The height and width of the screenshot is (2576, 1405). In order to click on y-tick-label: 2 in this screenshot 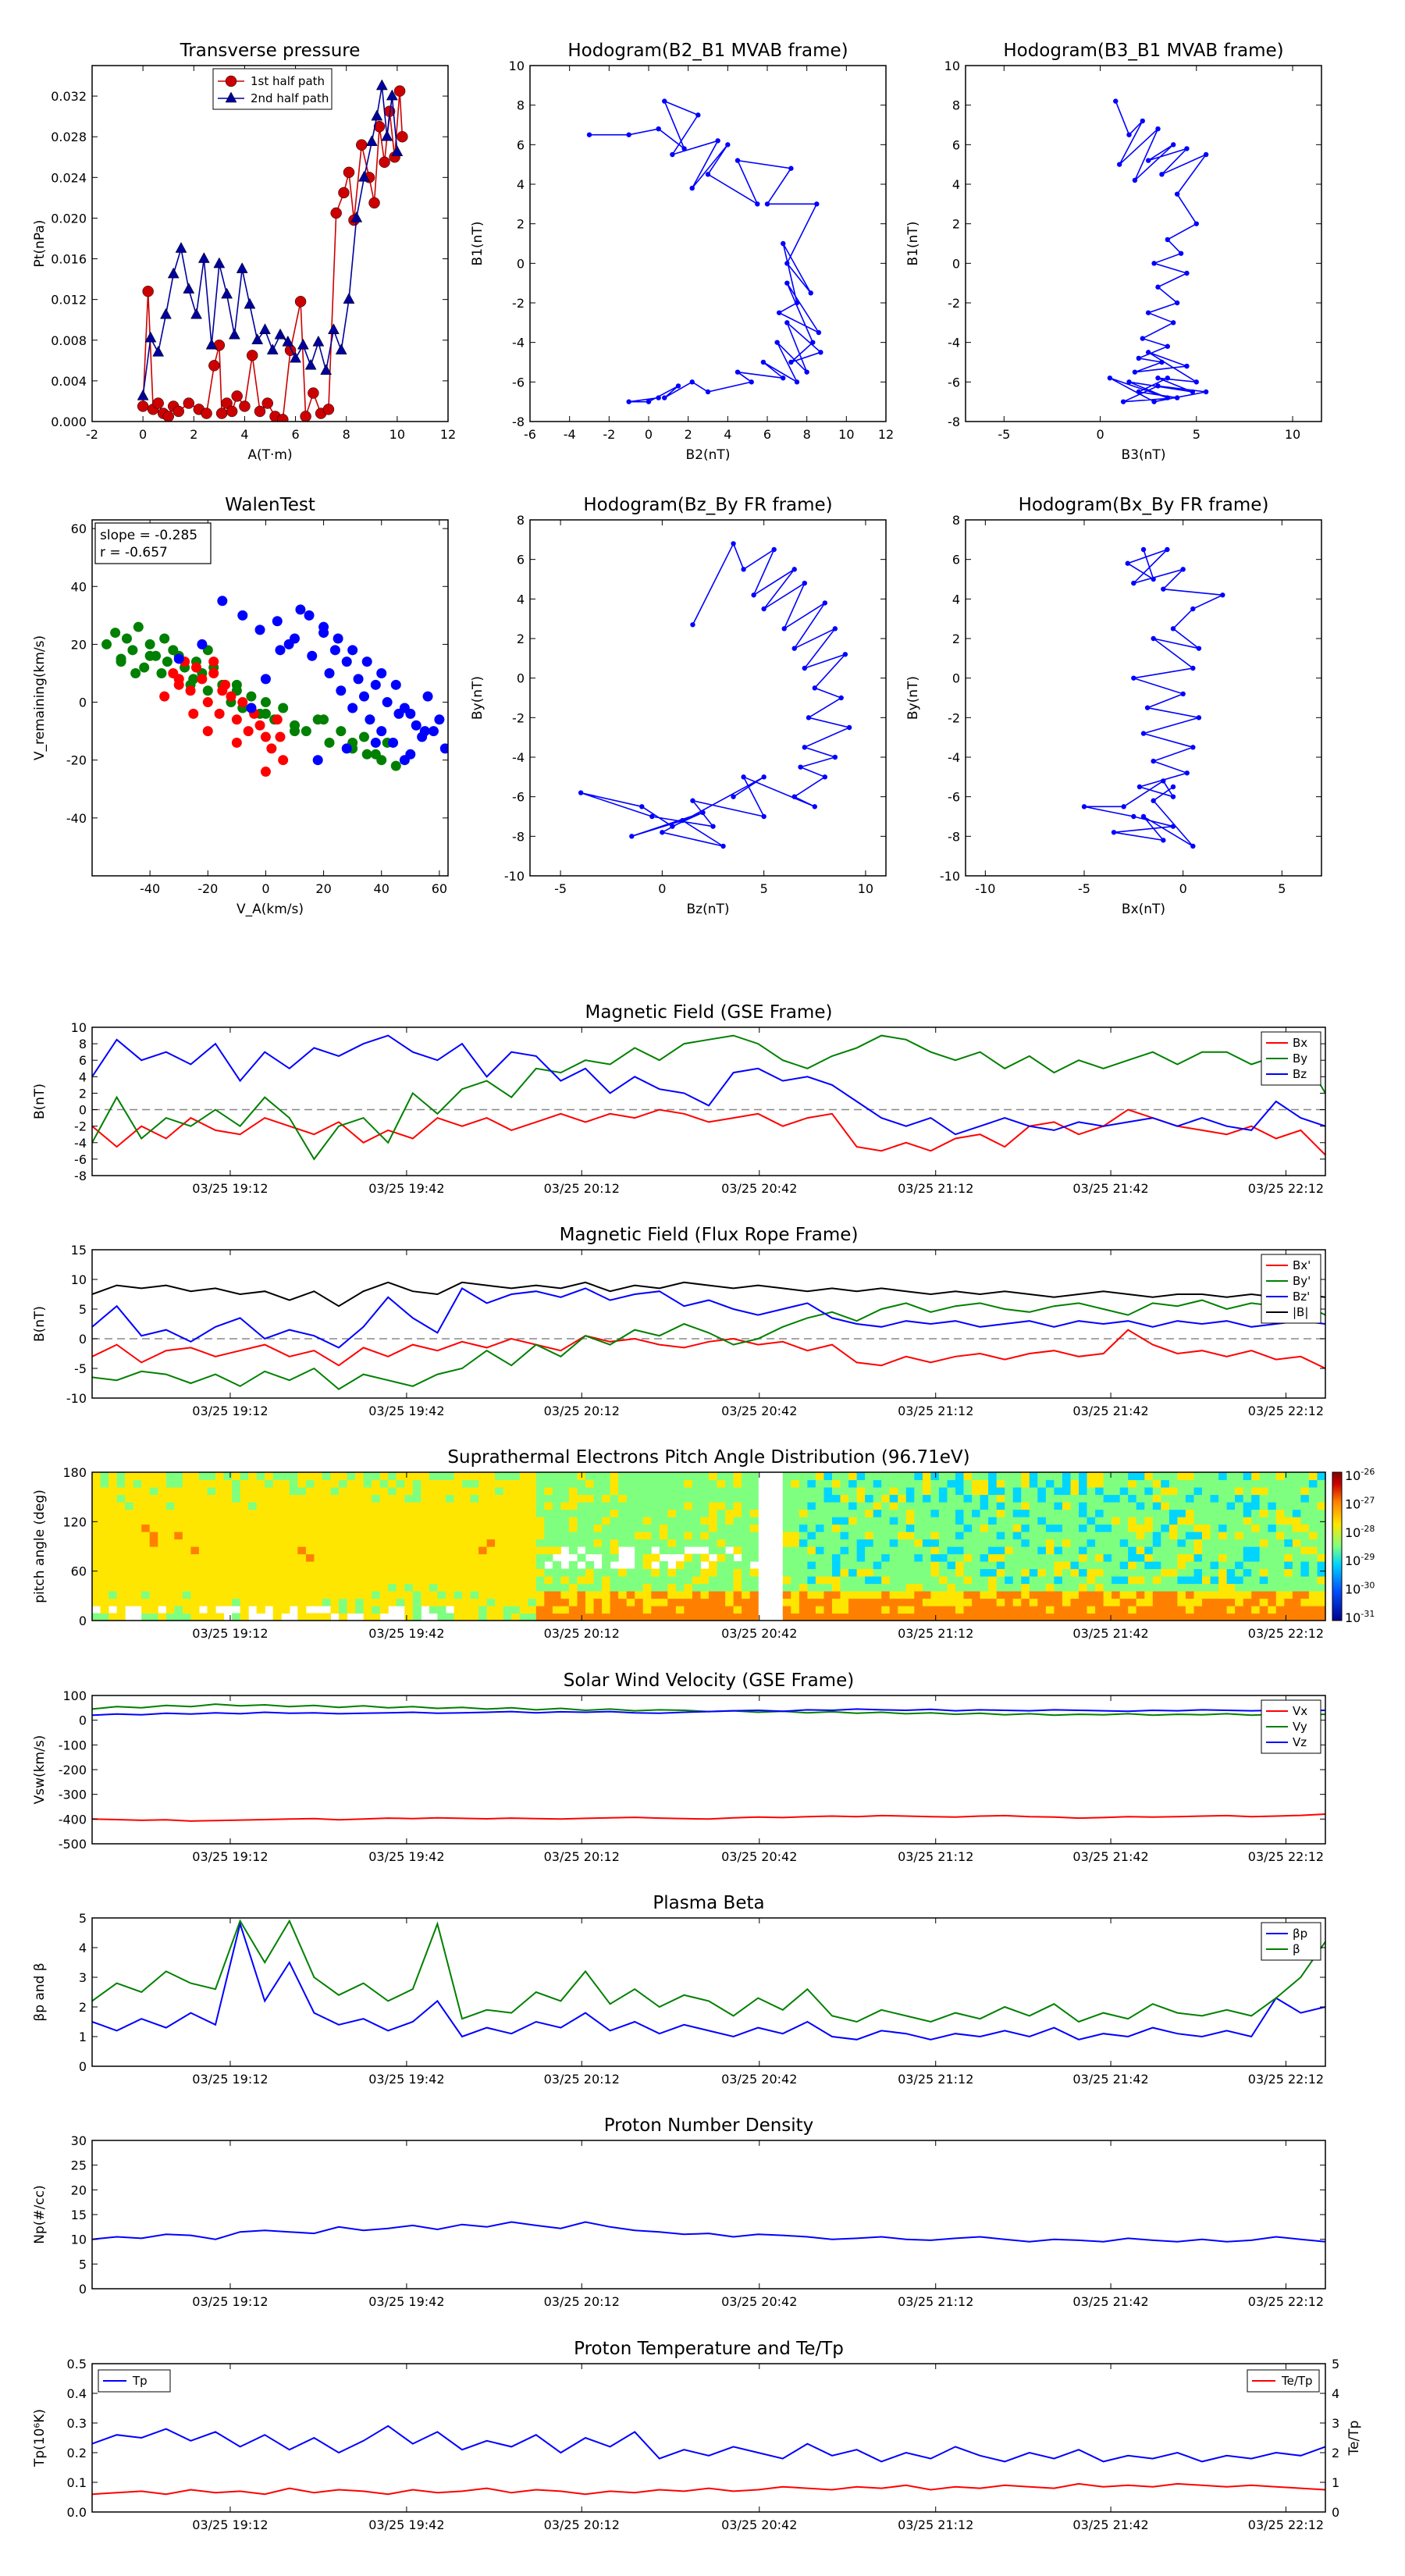, I will do `click(956, 225)`.